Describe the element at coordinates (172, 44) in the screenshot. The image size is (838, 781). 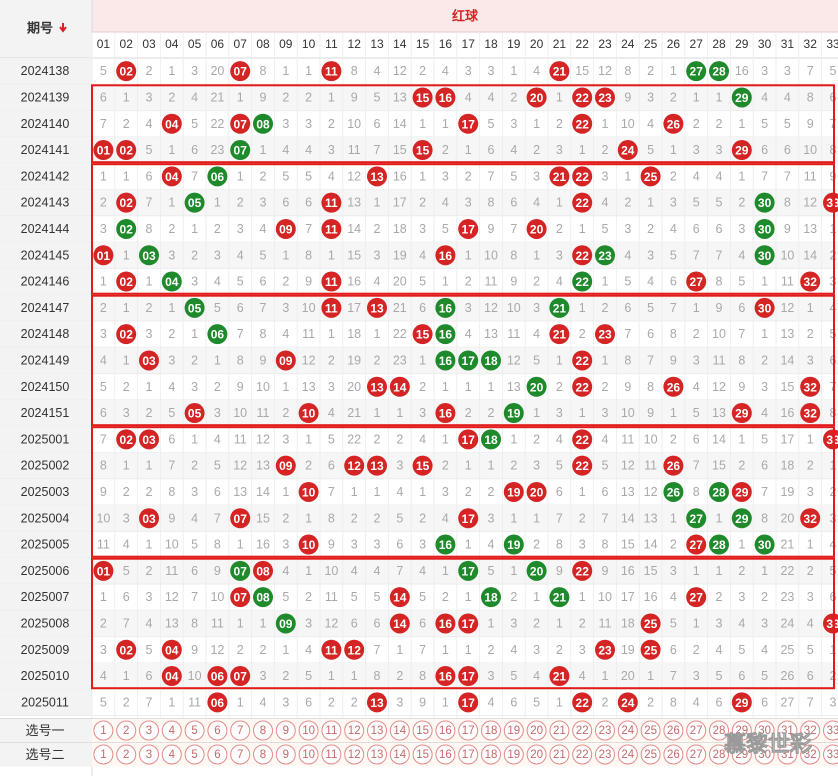
I see `column-header-04: 04` at that location.